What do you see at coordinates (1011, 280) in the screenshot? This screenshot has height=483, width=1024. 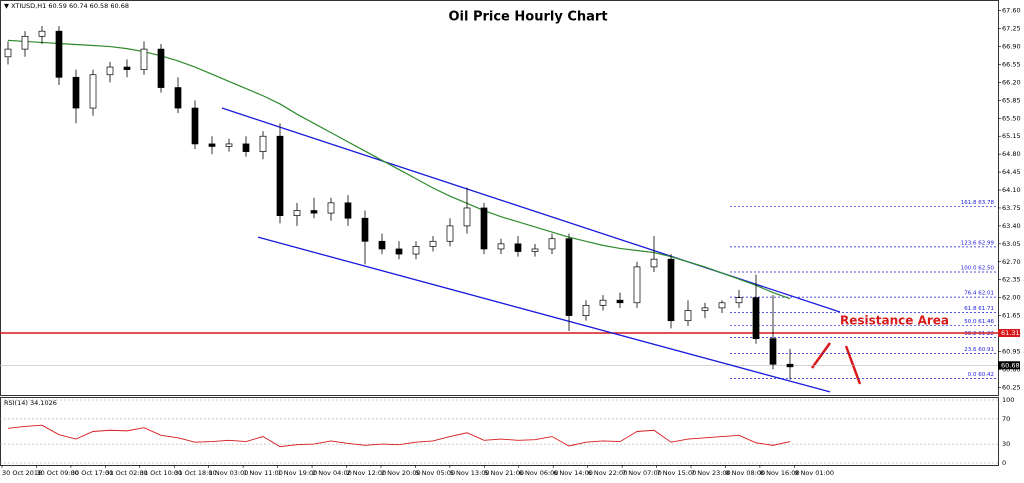 I see `y-tick-label: 62.35` at bounding box center [1011, 280].